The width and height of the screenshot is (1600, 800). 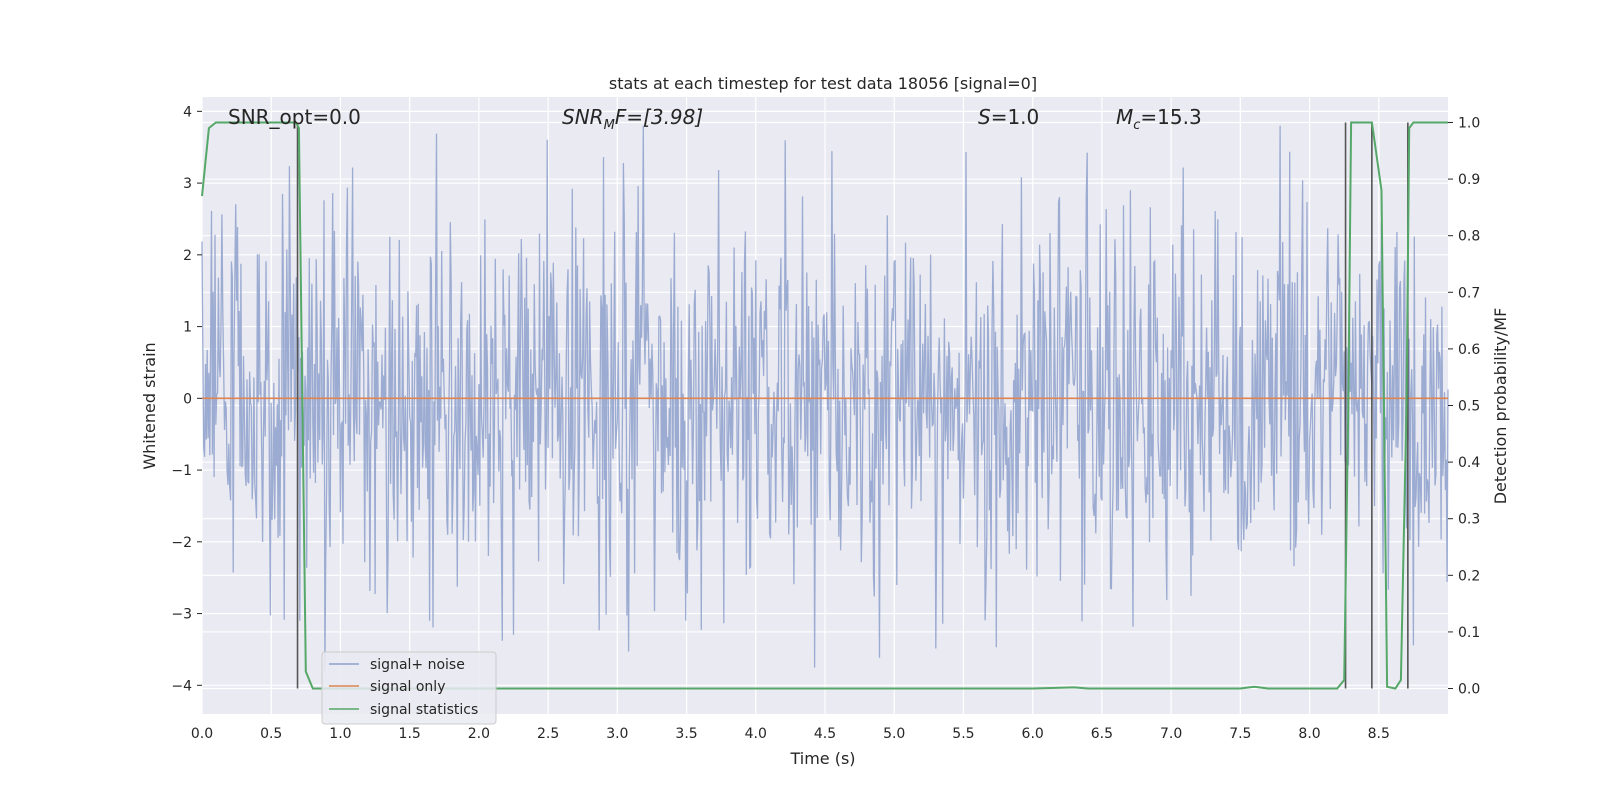 What do you see at coordinates (1379, 734) in the screenshot?
I see `x-tick-label: 8.5` at bounding box center [1379, 734].